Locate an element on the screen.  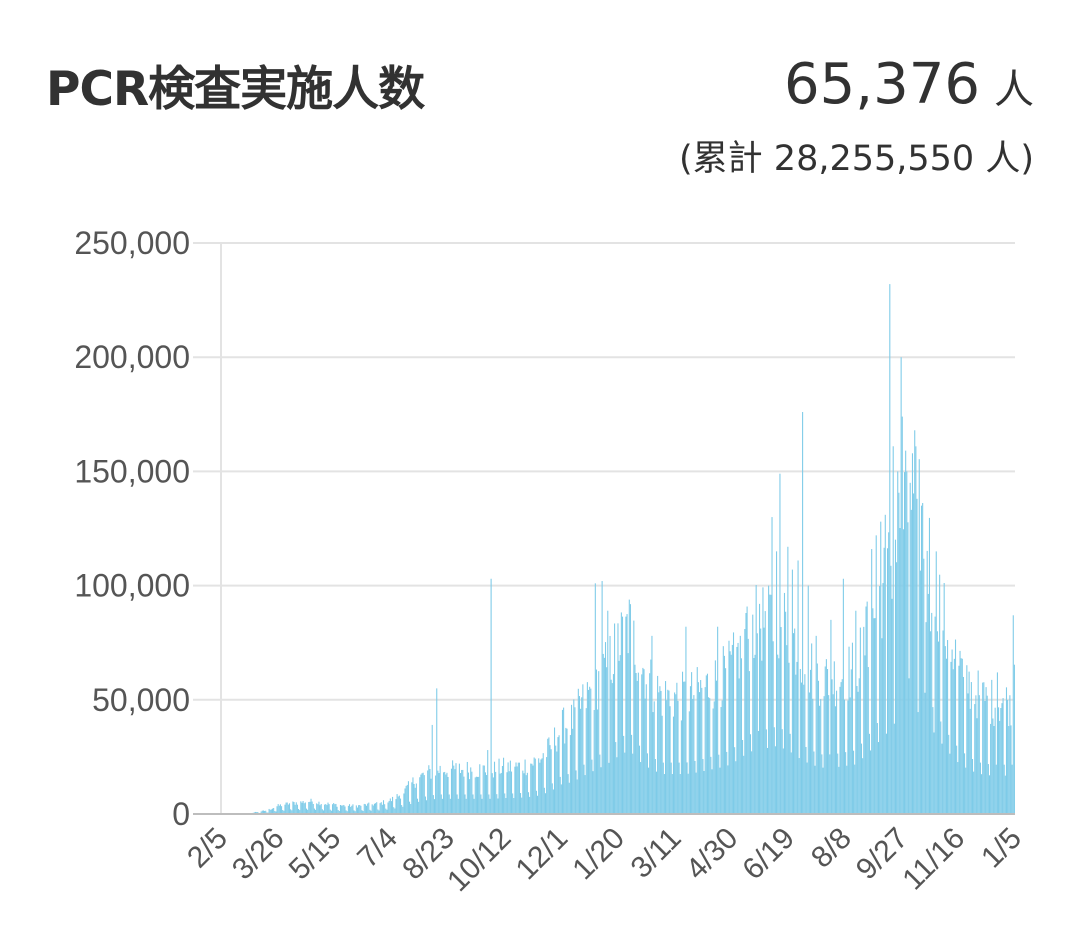
x-tick-label: 11/16 is located at coordinates (933, 859).